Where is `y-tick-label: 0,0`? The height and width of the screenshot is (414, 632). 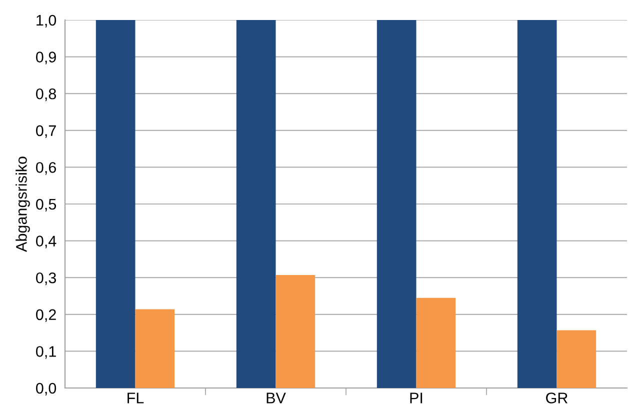
y-tick-label: 0,0 is located at coordinates (46, 389).